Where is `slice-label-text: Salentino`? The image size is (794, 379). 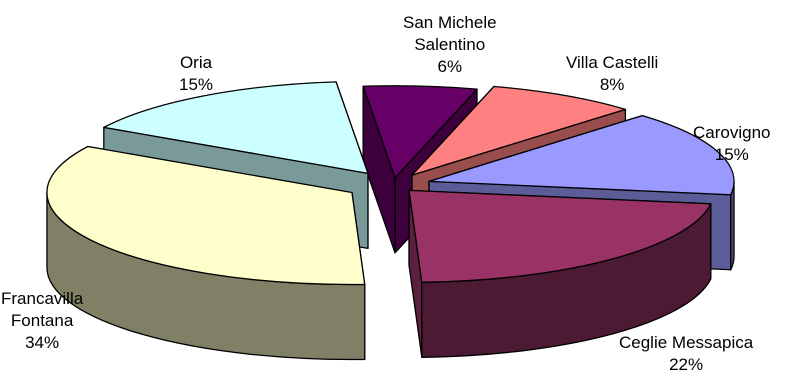 slice-label-text: Salentino is located at coordinates (450, 44).